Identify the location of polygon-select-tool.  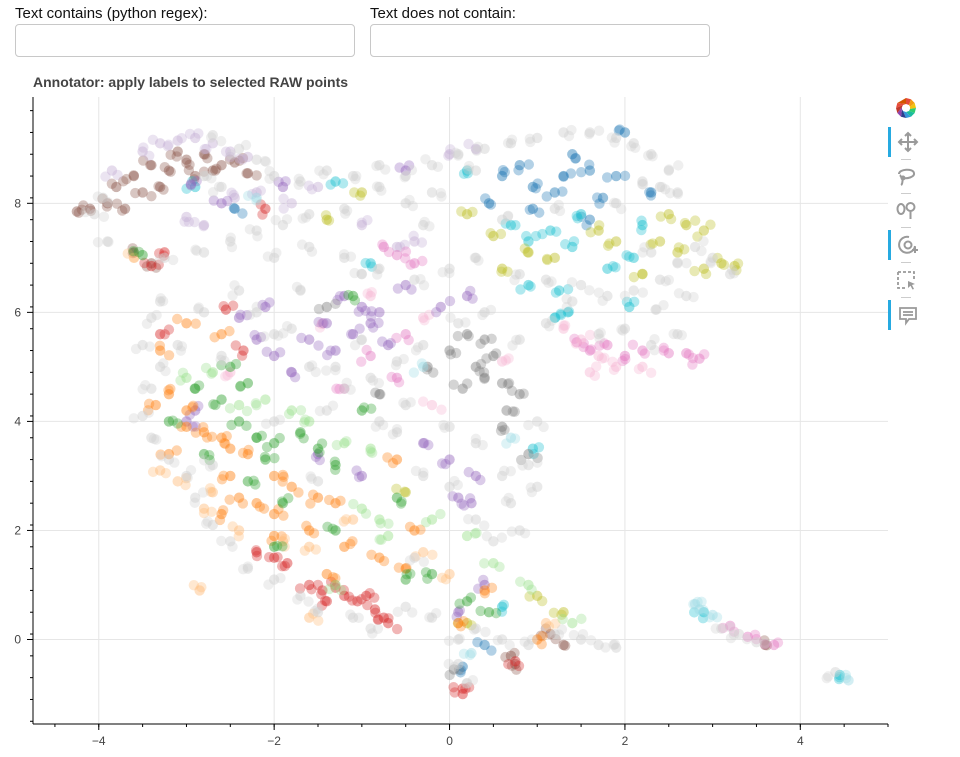
(906, 210).